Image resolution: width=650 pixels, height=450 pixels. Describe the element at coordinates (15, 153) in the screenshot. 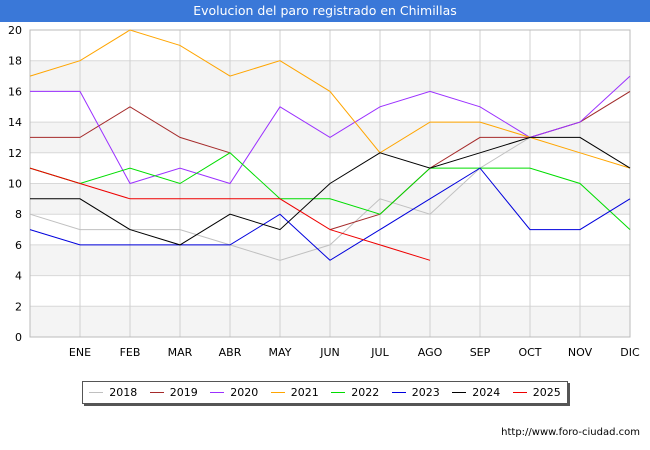

I see `y-tick-label: 12` at that location.